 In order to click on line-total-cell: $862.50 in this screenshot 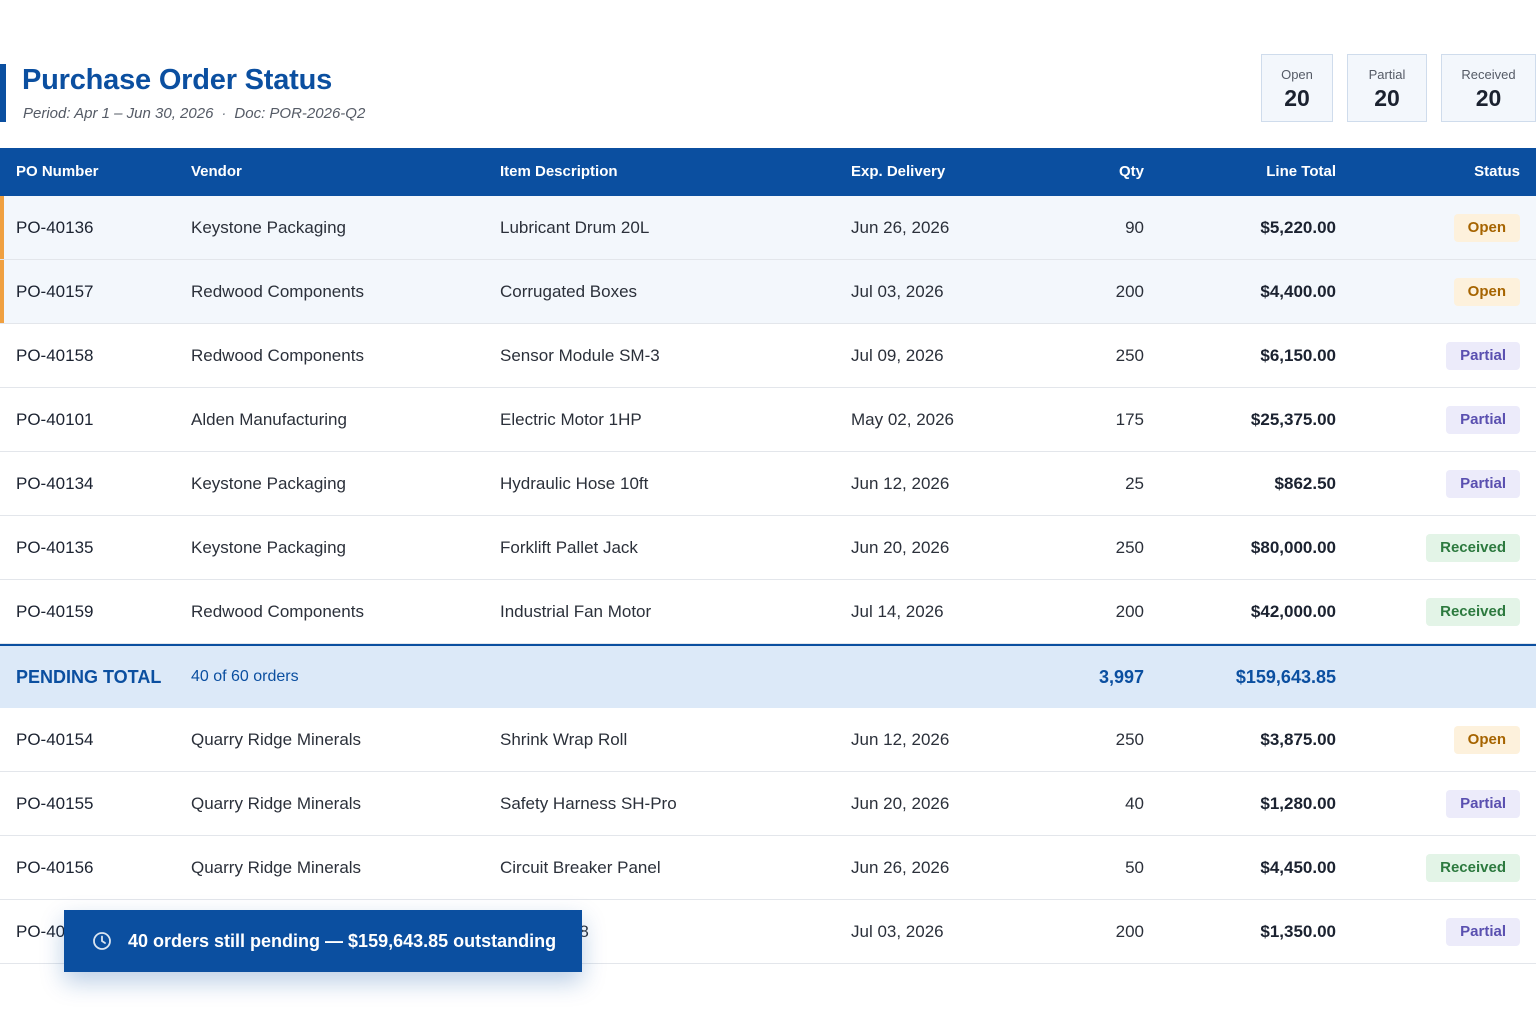, I will do `click(1305, 483)`.